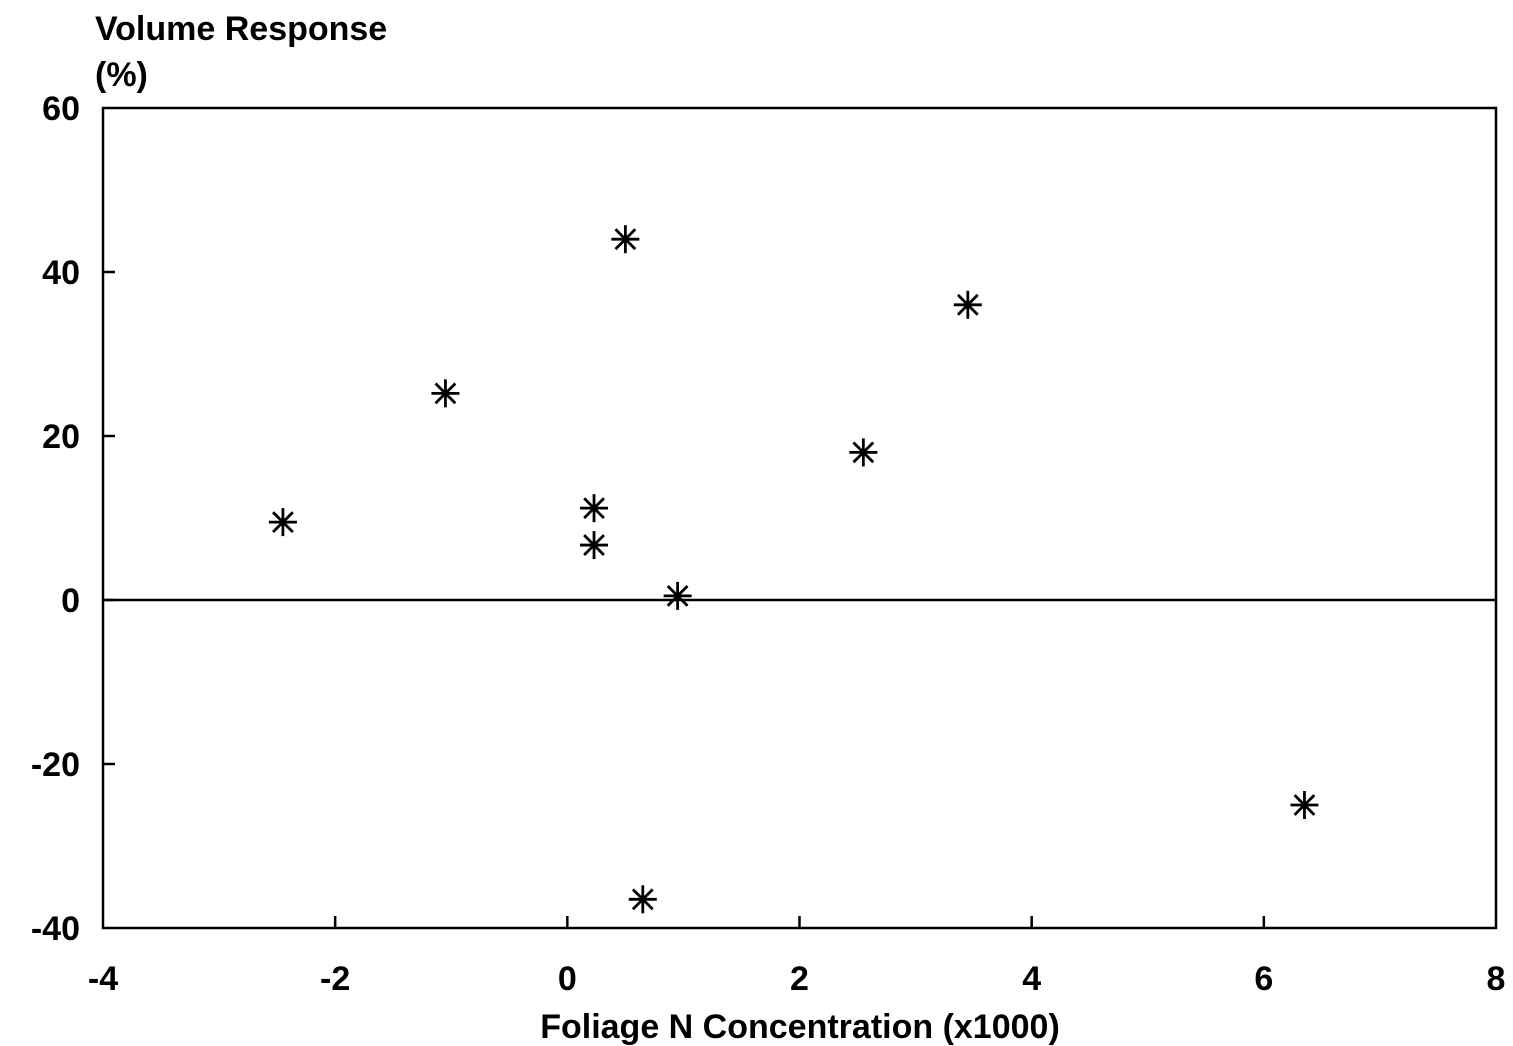 This screenshot has height=1046, width=1513. I want to click on x-axis-ticks: -4 -2 0 2 4 6 8, so click(797, 957).